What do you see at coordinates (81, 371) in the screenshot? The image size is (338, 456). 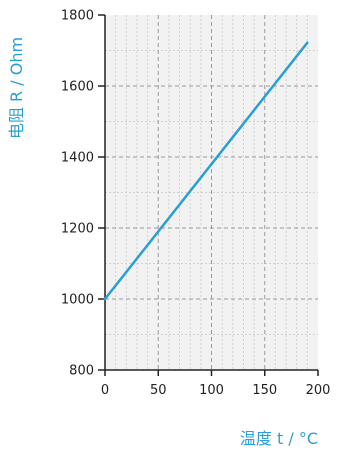 I see `y-tick-label: 800` at bounding box center [81, 371].